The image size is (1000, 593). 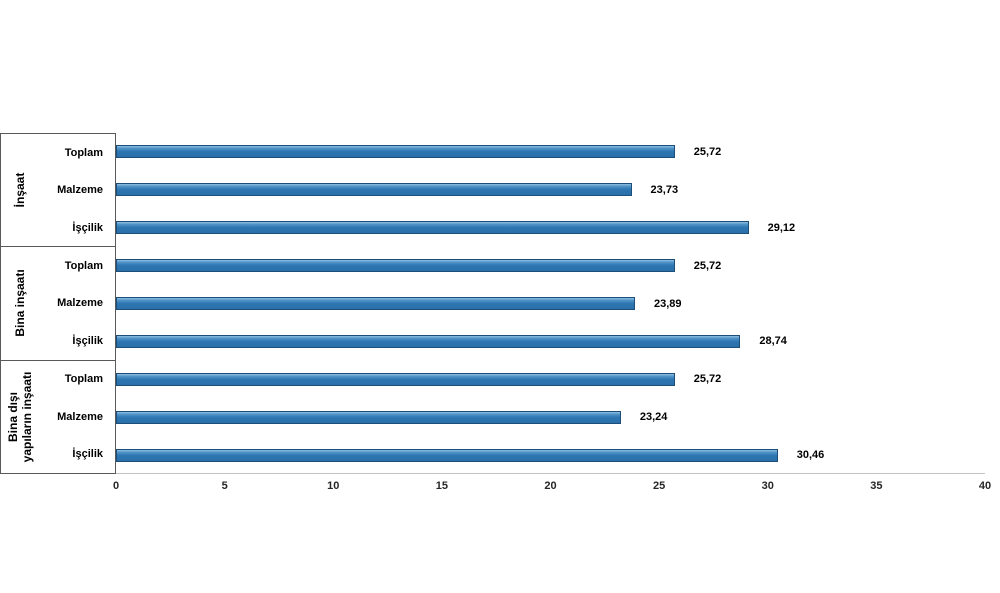 I want to click on category-group: İnşaat Toplam Malzeme İşçilik, so click(x=58, y=191).